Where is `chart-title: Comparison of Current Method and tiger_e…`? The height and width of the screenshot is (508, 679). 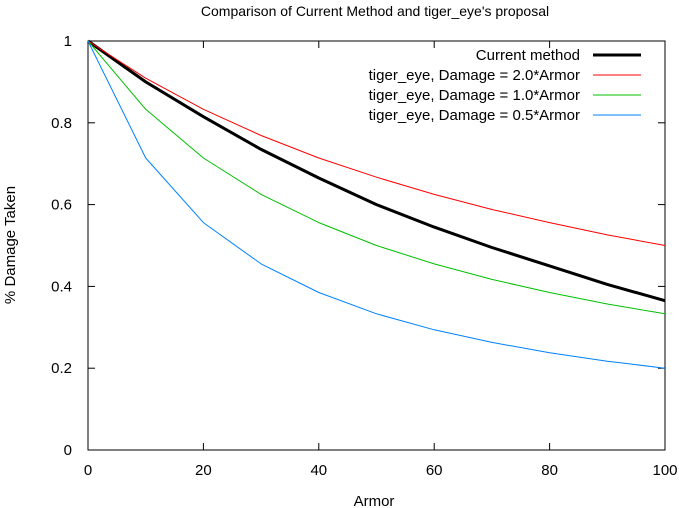
chart-title: Comparison of Current Method and tiger_e… is located at coordinates (375, 11).